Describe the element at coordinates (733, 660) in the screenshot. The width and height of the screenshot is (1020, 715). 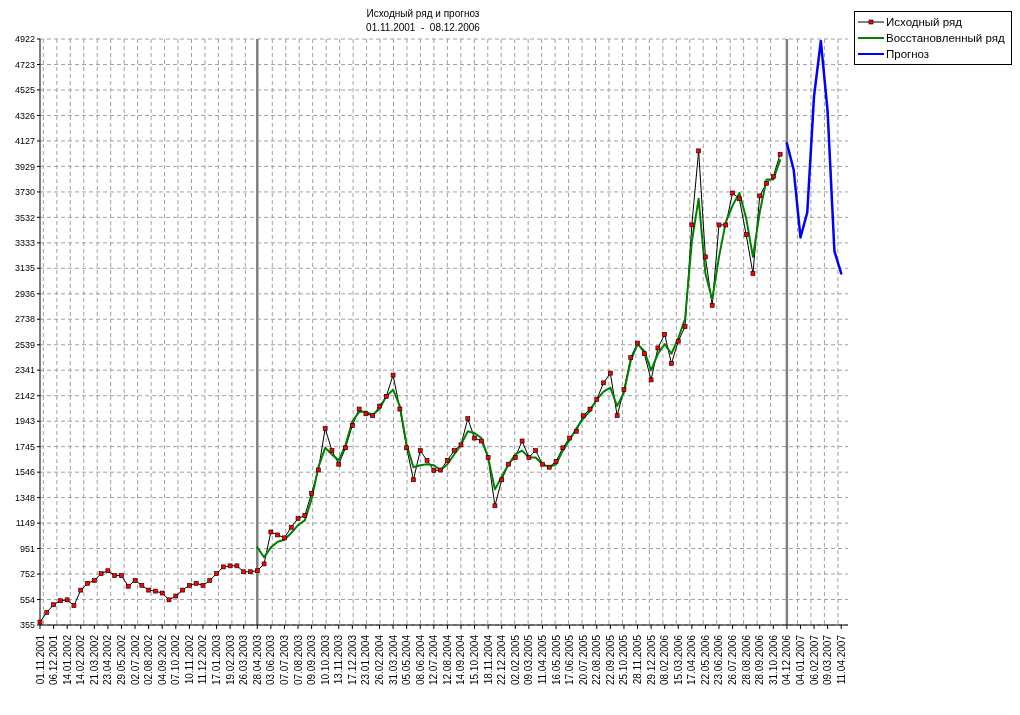
I see `x-tick-label: 26.07.2006` at that location.